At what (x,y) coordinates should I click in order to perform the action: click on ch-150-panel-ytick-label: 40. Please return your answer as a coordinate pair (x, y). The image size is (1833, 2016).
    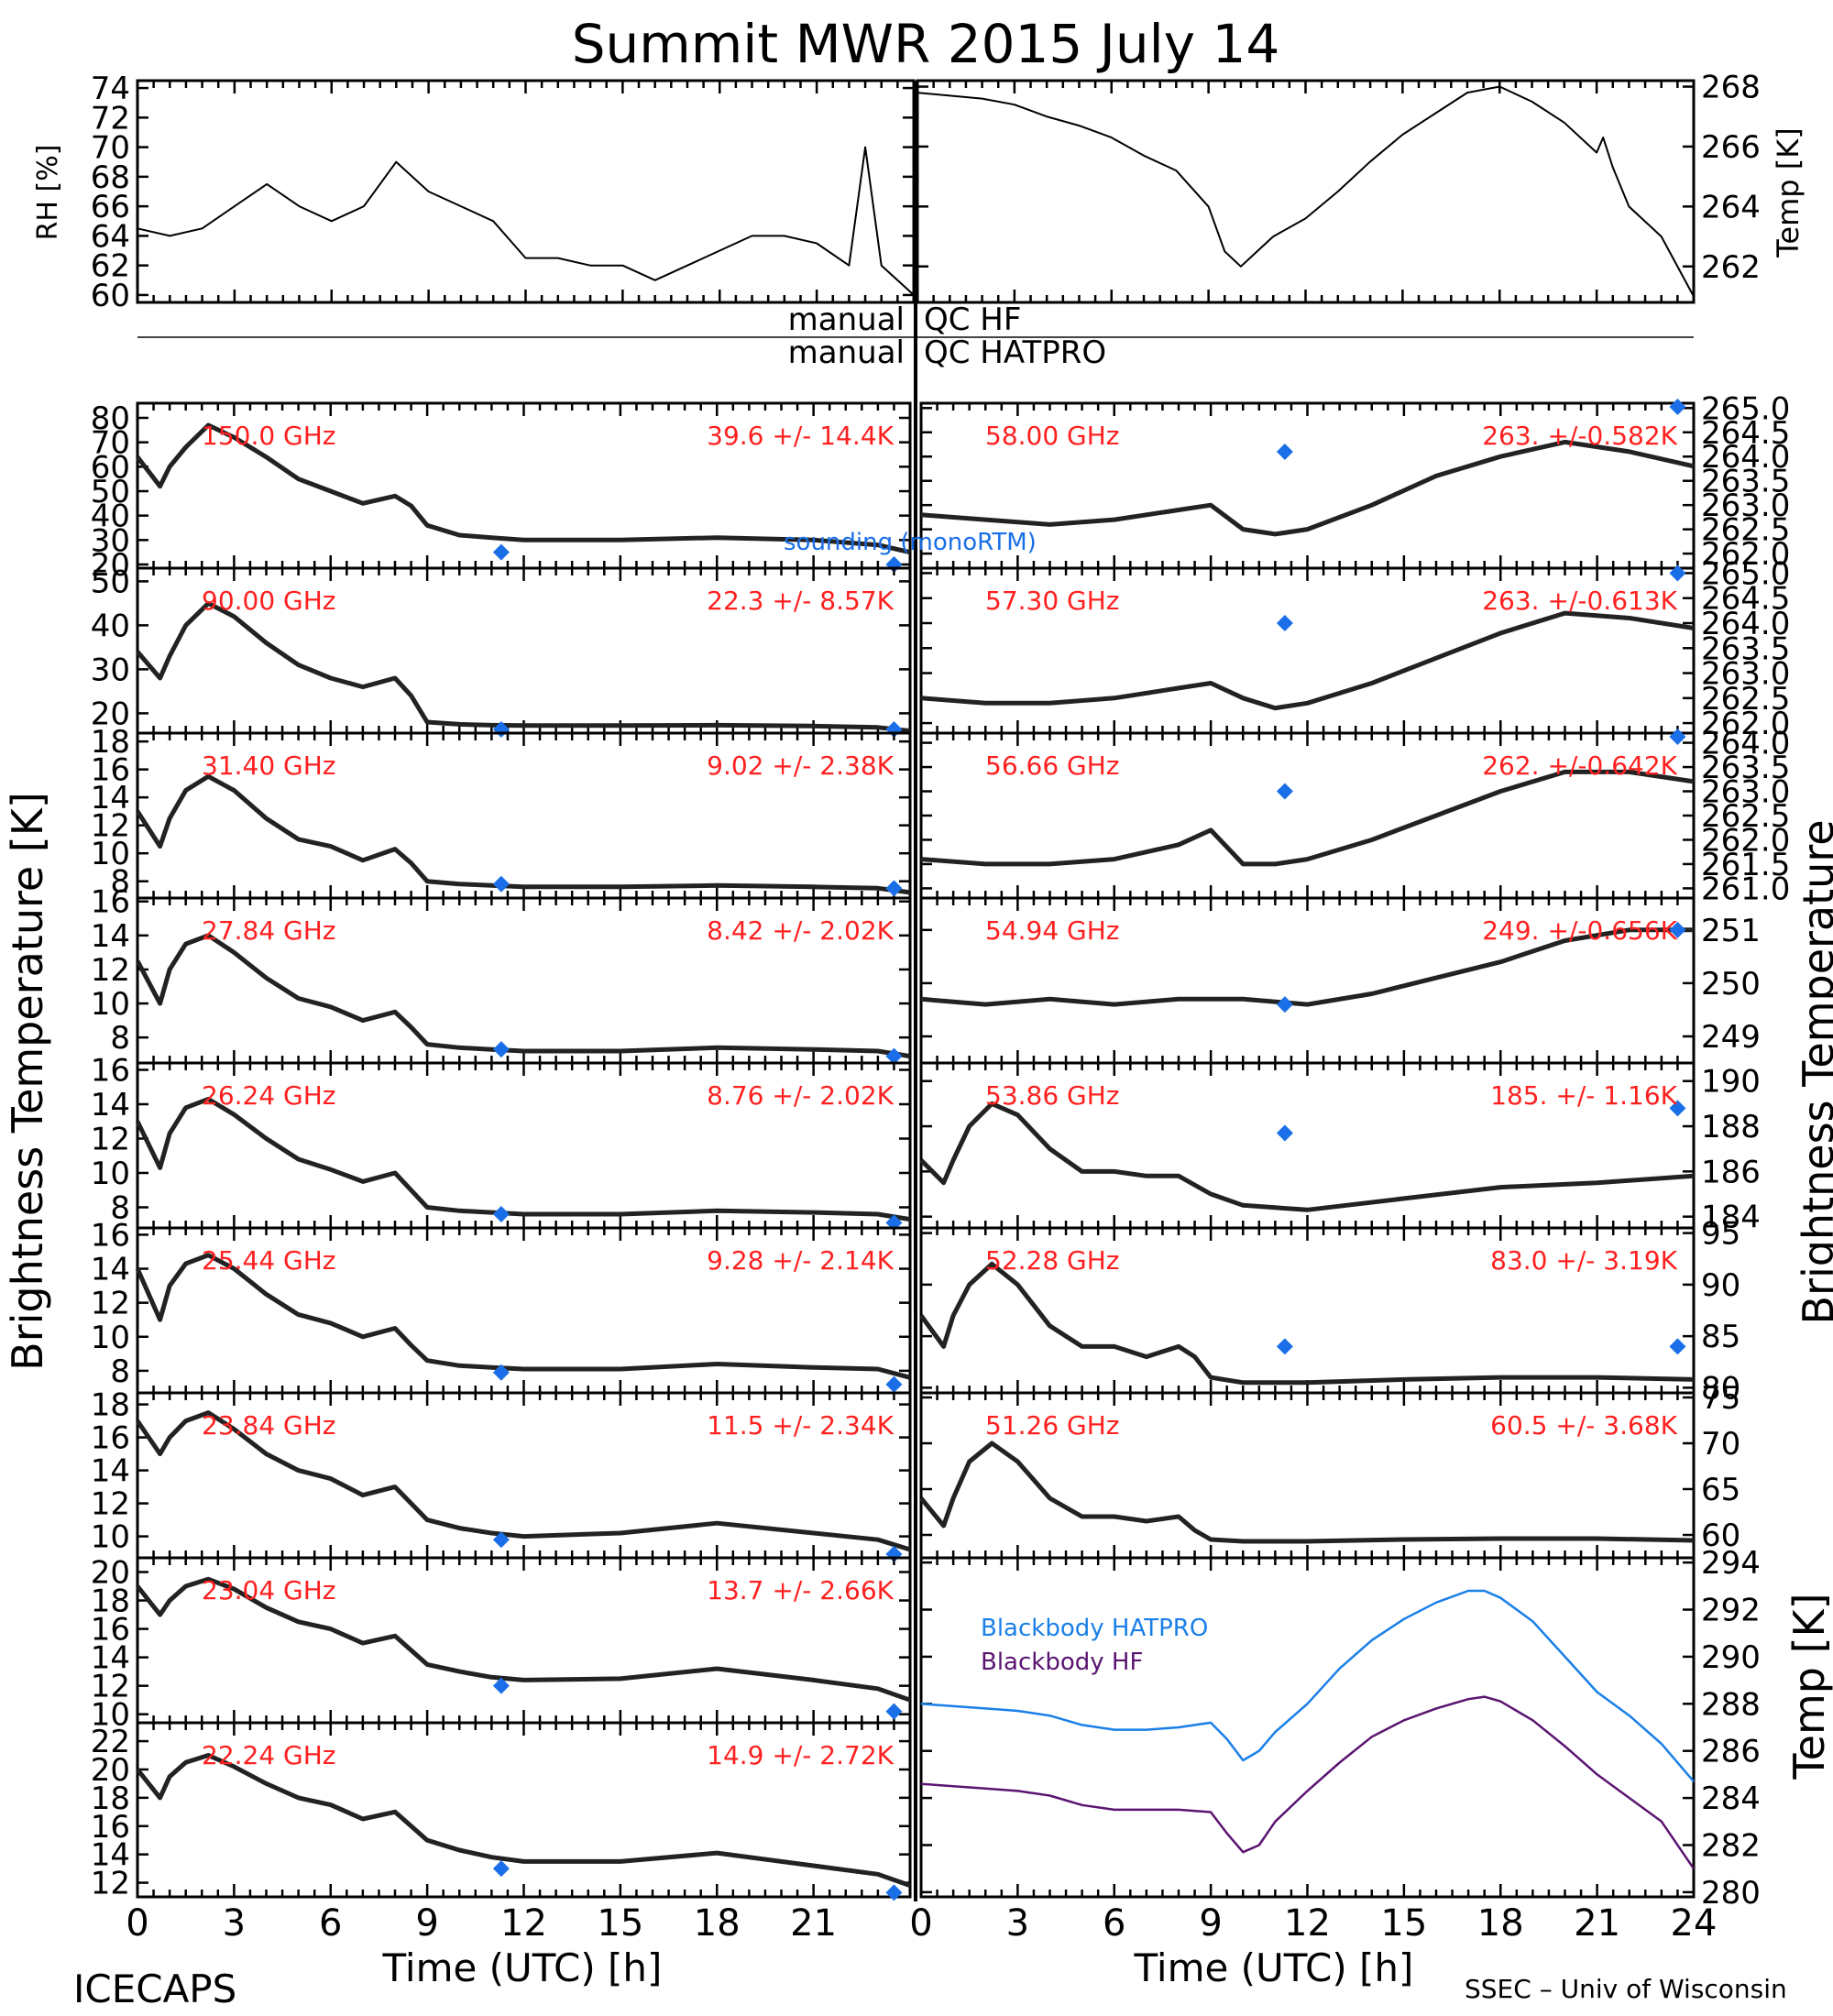
    Looking at the image, I should click on (110, 517).